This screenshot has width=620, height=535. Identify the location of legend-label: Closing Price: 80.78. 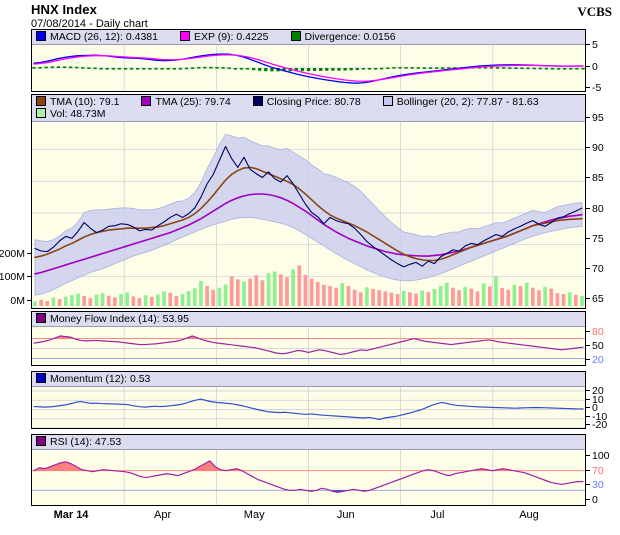
(313, 102).